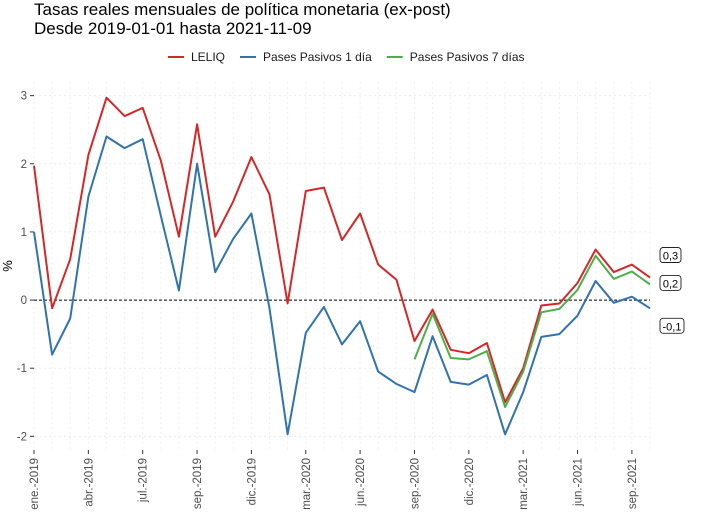 The image size is (720, 528). What do you see at coordinates (7, 266) in the screenshot?
I see `y-axis-title: %` at bounding box center [7, 266].